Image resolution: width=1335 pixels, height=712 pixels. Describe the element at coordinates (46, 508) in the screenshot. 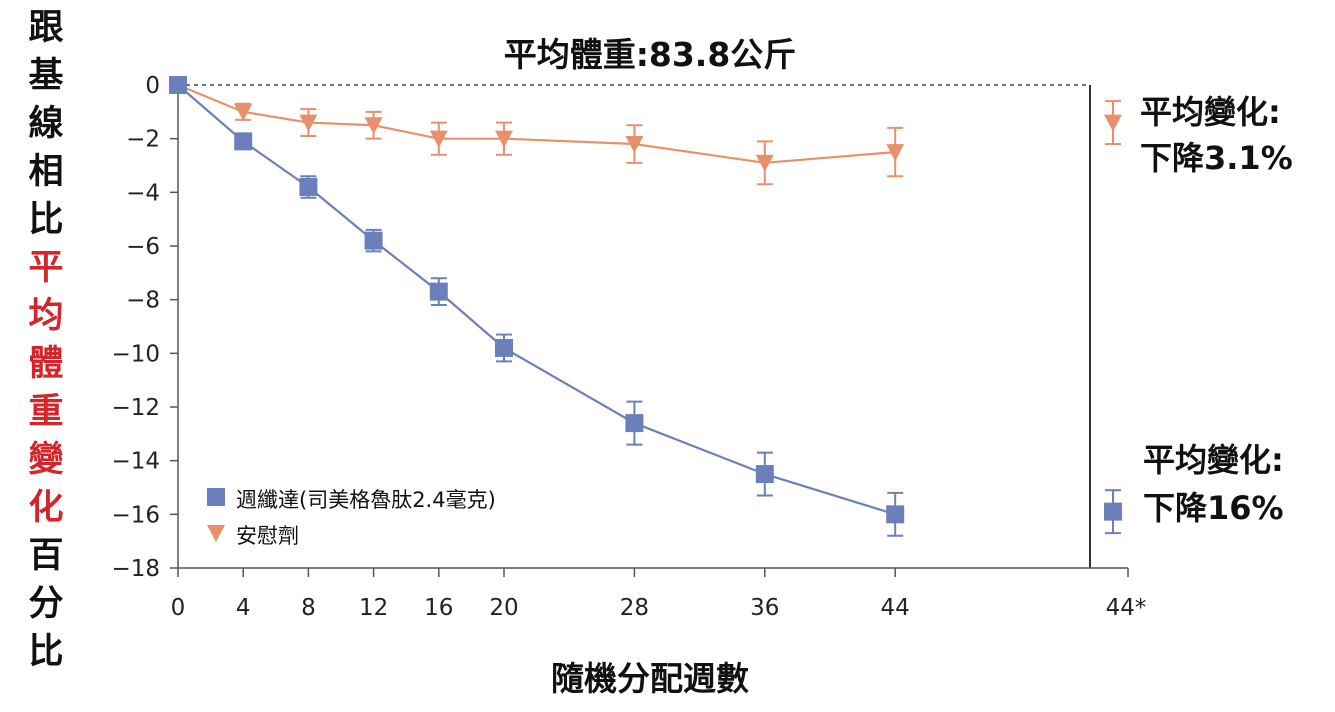

I see `y-axis-label-char: 化` at that location.